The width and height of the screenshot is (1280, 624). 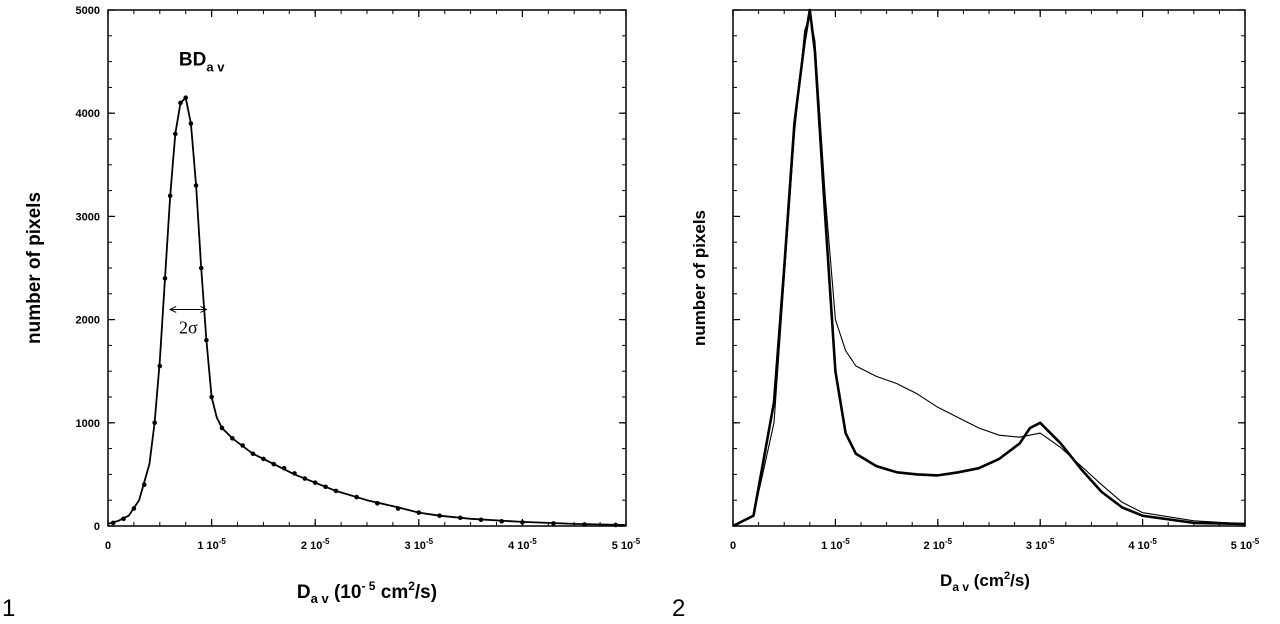 What do you see at coordinates (1245, 544) in the screenshot?
I see `x-tick-label: 5 10-5` at bounding box center [1245, 544].